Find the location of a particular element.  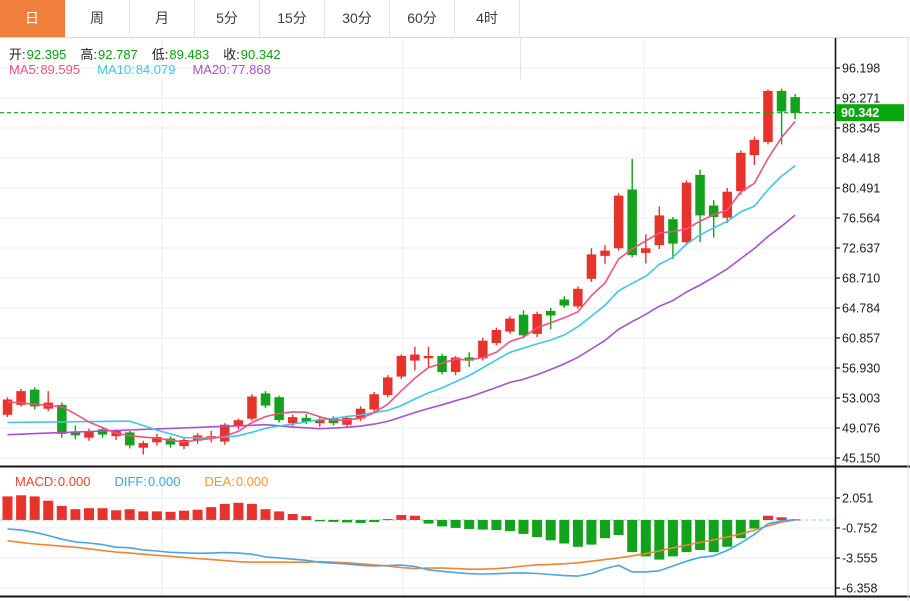

current-price-tag: 90.342 is located at coordinates (870, 113).